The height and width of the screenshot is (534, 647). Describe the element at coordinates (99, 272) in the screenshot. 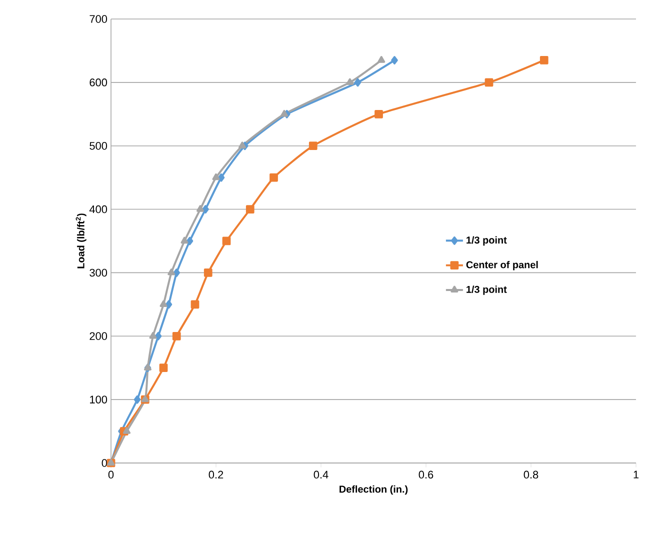

I see `y-tick-label: 300` at that location.